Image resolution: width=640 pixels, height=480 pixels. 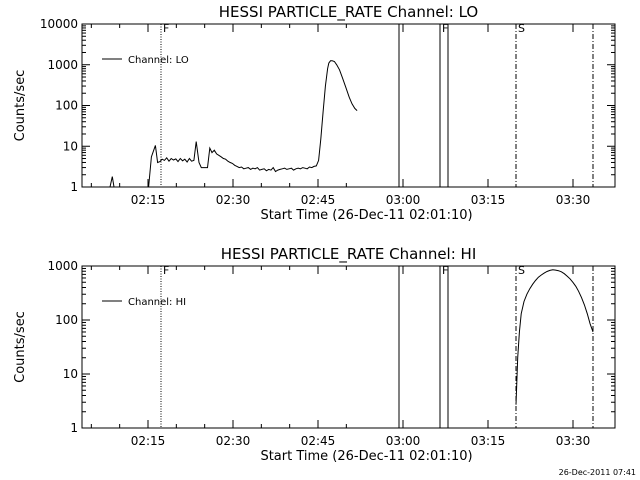 I want to click on chart-title: HESSI PARTICLE_RATE Channel: HI, so click(x=349, y=254).